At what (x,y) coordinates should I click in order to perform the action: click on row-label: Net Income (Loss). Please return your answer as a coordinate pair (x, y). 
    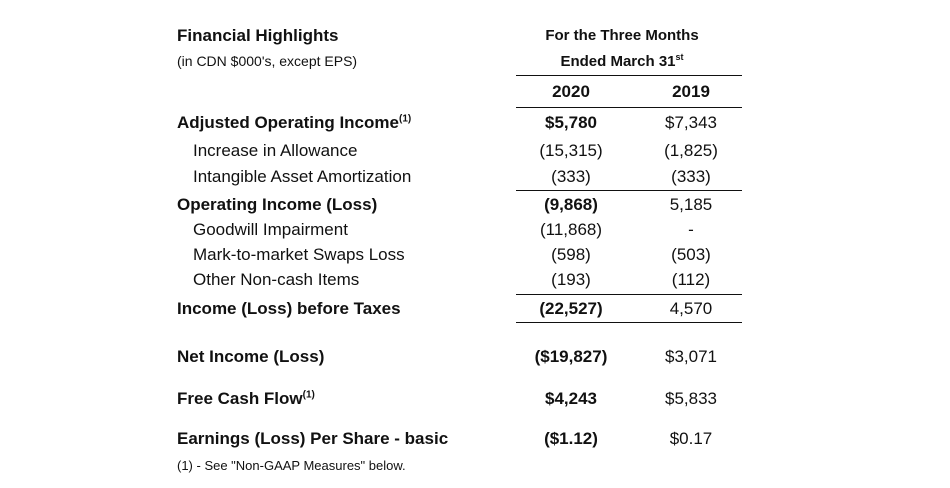
    Looking at the image, I should click on (251, 356).